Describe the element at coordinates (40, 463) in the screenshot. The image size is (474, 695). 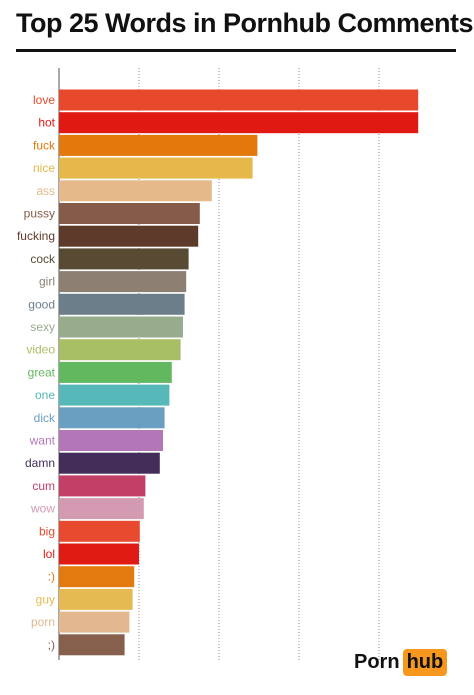
I see `tick-label: damn` at that location.